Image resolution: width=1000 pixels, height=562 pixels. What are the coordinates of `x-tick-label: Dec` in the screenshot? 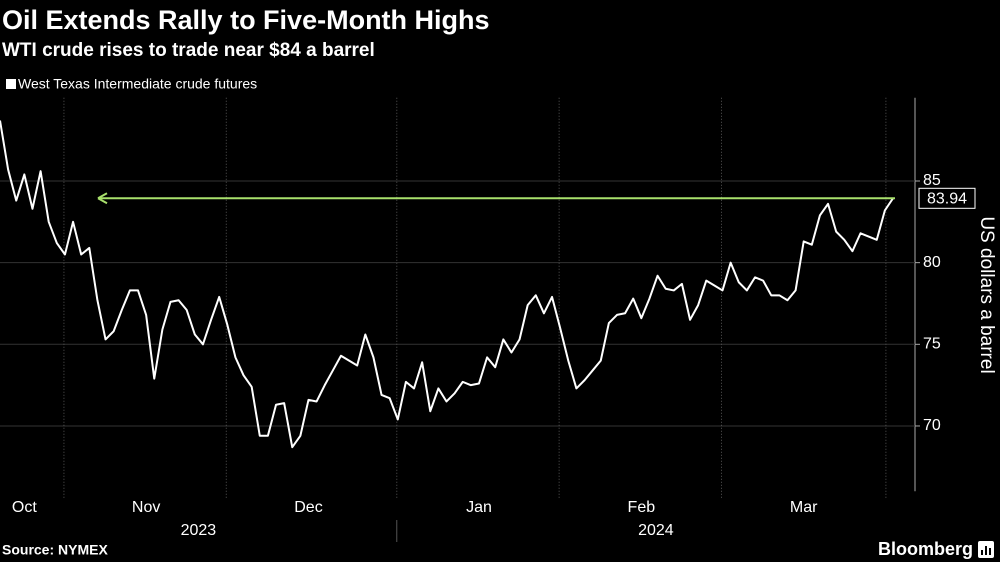 It's located at (308, 507).